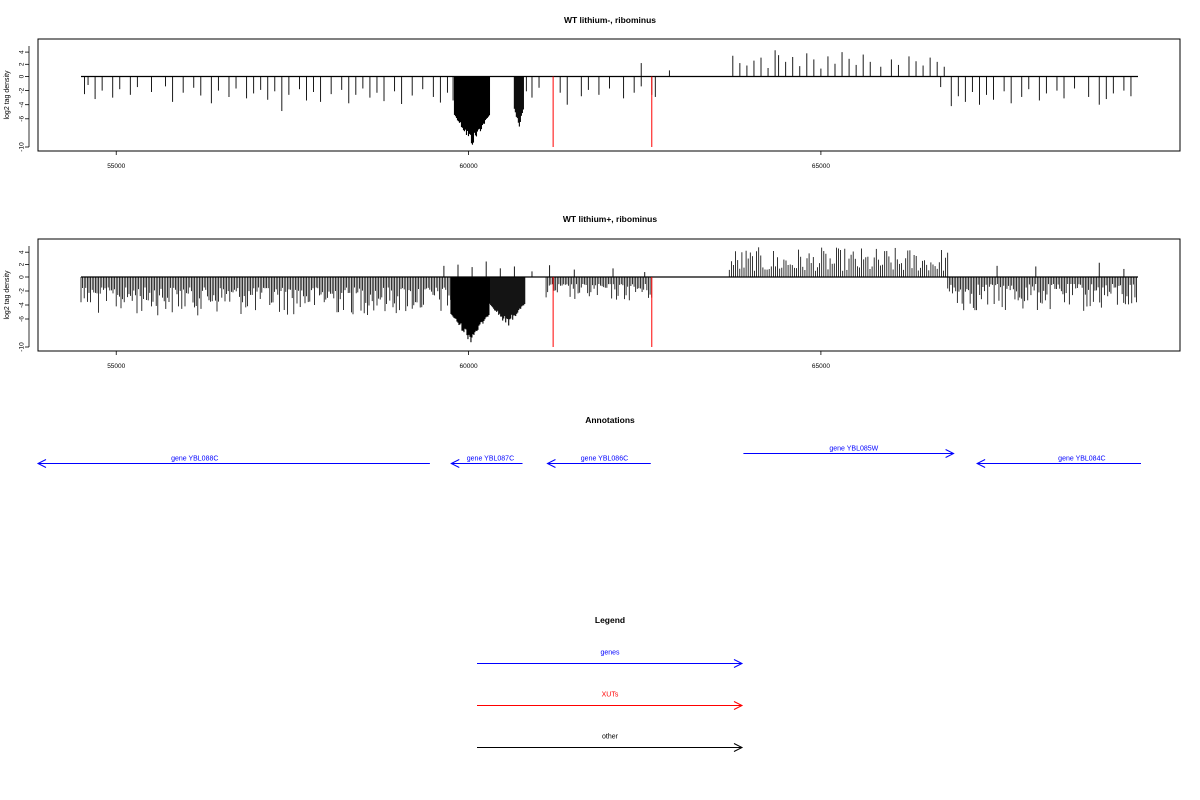 Image resolution: width=1200 pixels, height=800 pixels. Describe the element at coordinates (610, 20) in the screenshot. I see `track-title: WT lithium-, ribominus` at that location.